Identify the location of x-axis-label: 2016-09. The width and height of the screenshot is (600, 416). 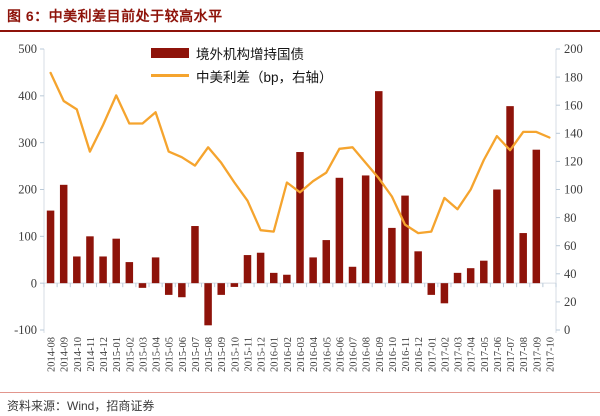
(380, 354).